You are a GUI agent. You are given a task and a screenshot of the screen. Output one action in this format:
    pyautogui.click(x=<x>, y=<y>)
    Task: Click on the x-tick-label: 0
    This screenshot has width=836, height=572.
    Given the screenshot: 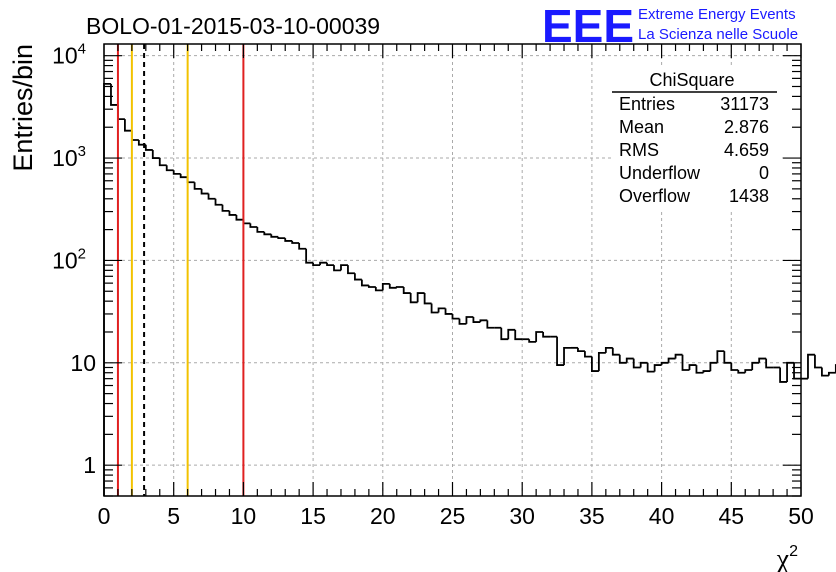 What is the action you would take?
    pyautogui.click(x=104, y=516)
    